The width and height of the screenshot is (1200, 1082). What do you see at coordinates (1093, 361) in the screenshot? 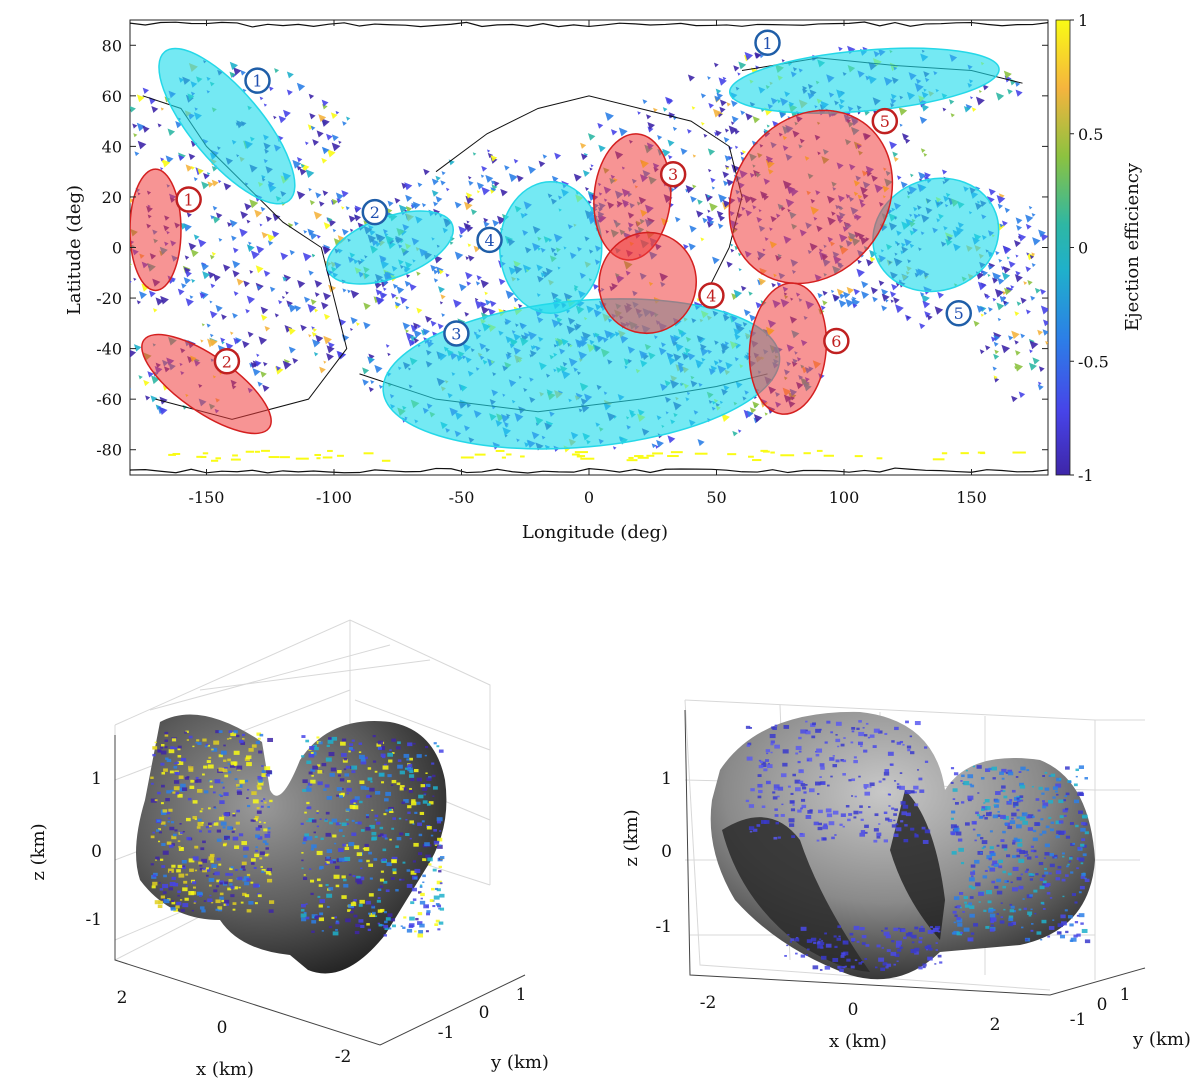
I see `colorbar-tick-label: -0.5` at bounding box center [1093, 361].